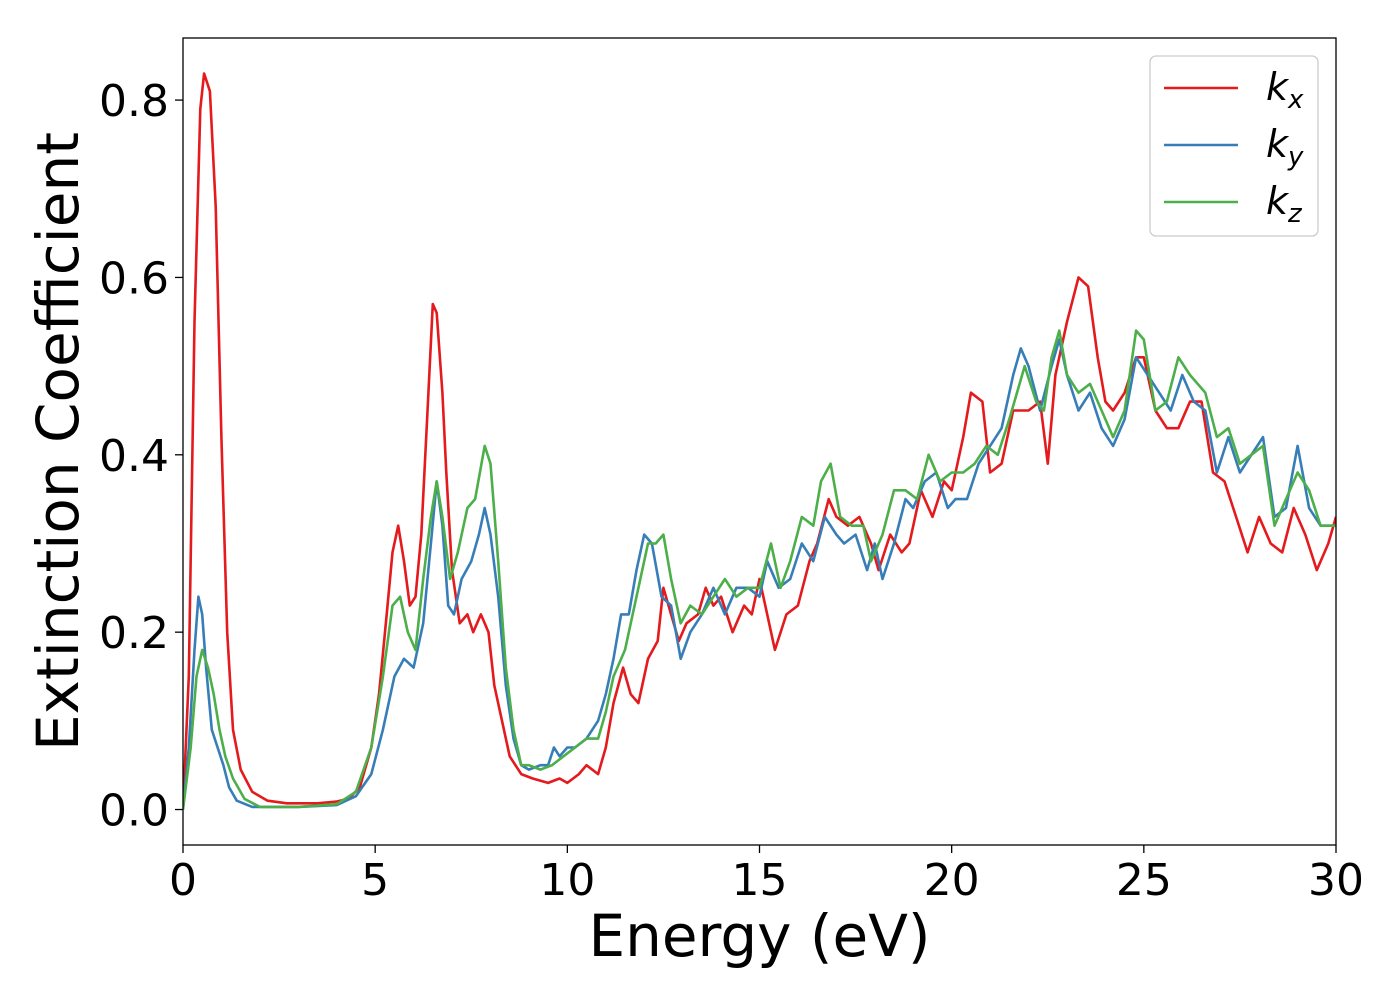 Image resolution: width=1400 pixels, height=1000 pixels. I want to click on y-tick-label: 0.8, so click(134, 101).